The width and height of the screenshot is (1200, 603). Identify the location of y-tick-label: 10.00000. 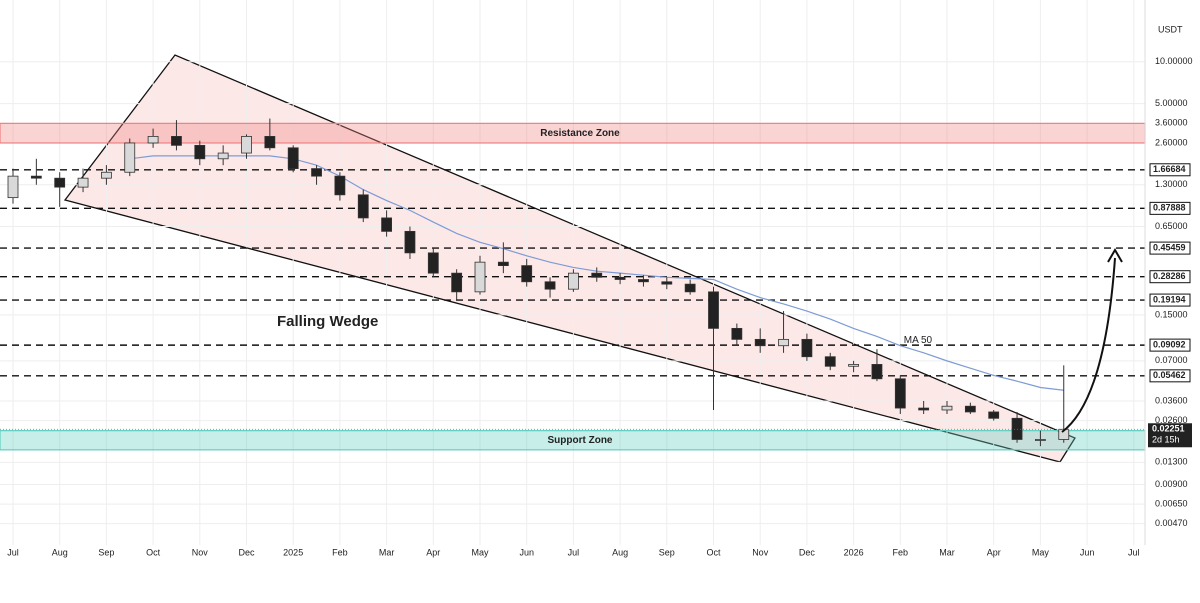
(1174, 61).